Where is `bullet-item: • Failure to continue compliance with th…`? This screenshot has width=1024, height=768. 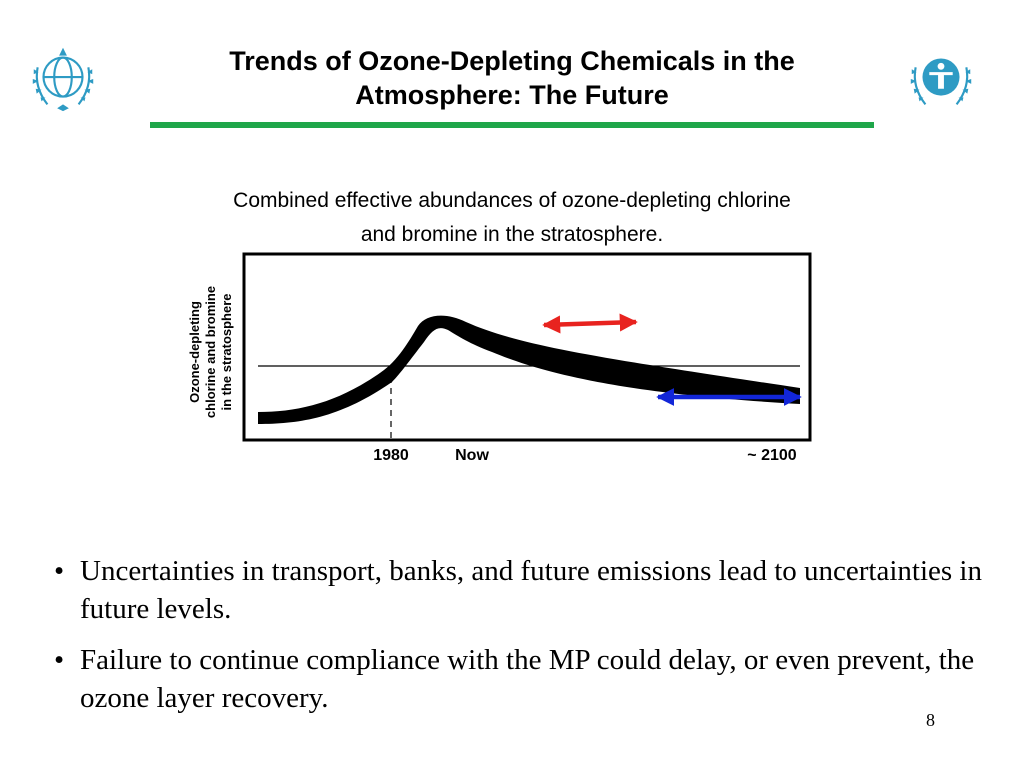
bullet-item: • Failure to continue compliance with th… is located at coordinates (517, 679).